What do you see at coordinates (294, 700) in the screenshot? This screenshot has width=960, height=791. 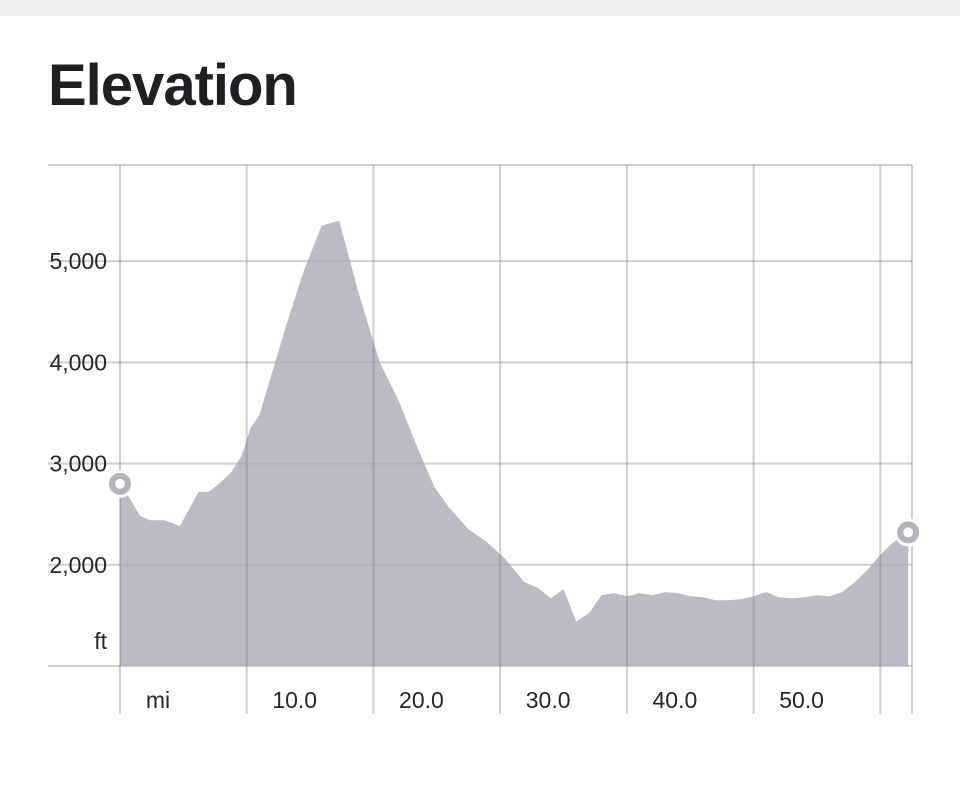 I see `x-tick-label: 10.0` at bounding box center [294, 700].